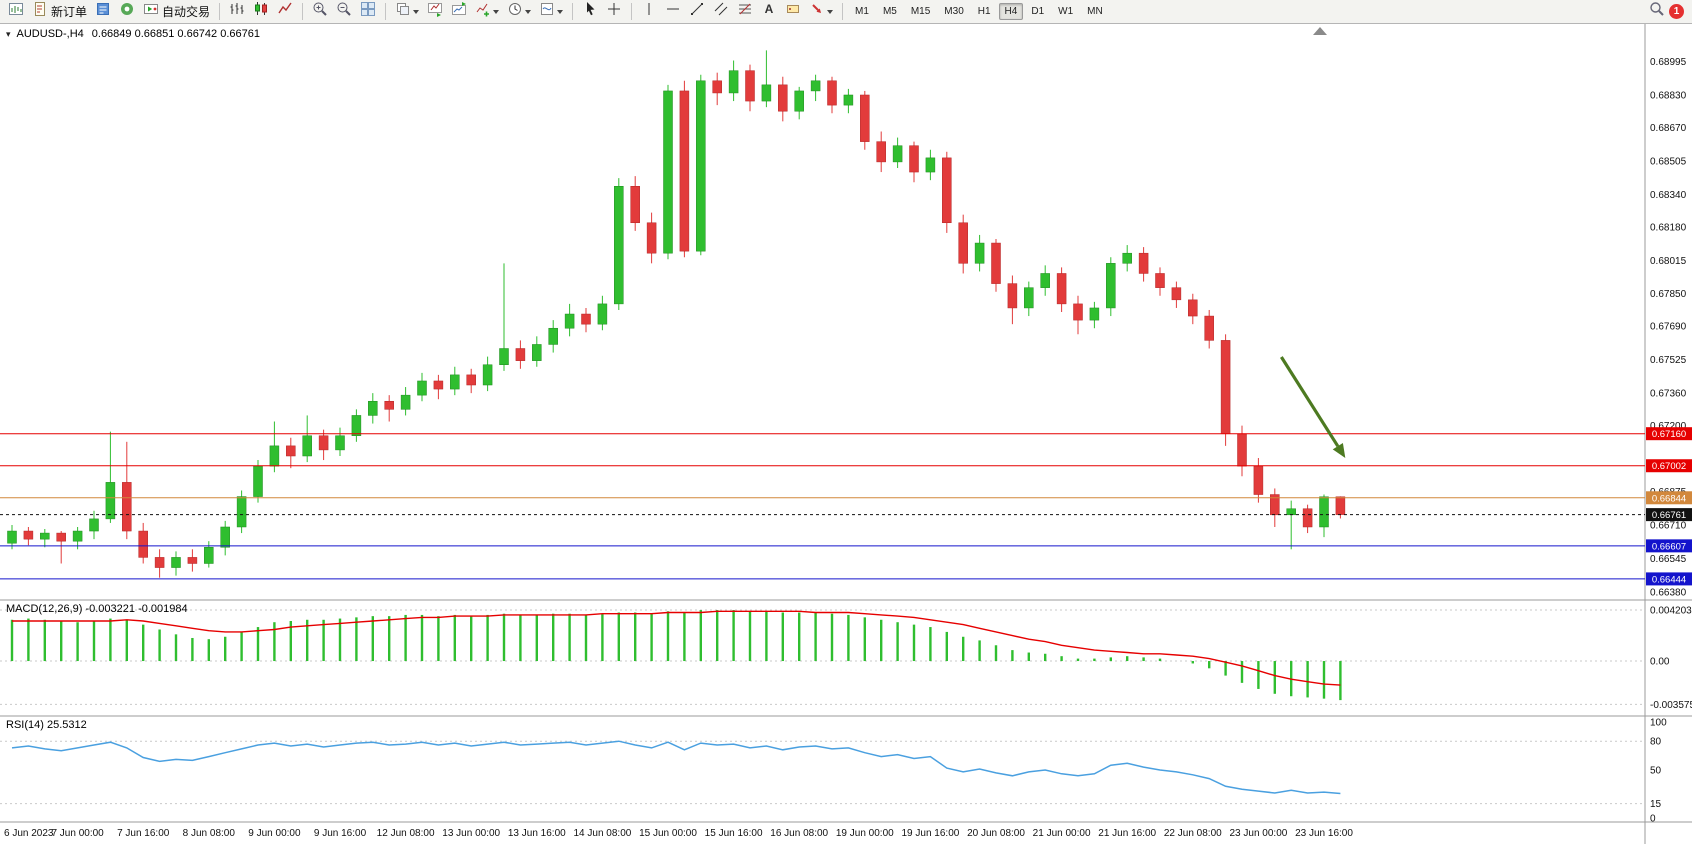  Describe the element at coordinates (50, 34) in the screenshot. I see `symbol-title: AUDUSD-,H4` at that location.